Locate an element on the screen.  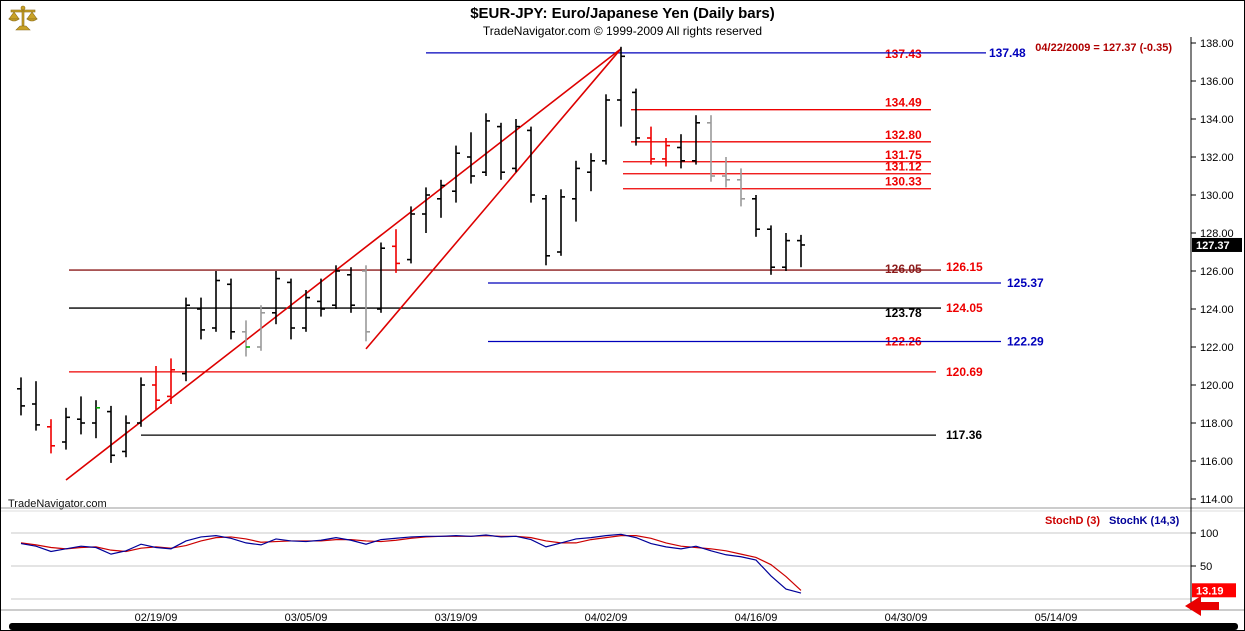
price-axis-label: 116.00 is located at coordinates (1216, 462).